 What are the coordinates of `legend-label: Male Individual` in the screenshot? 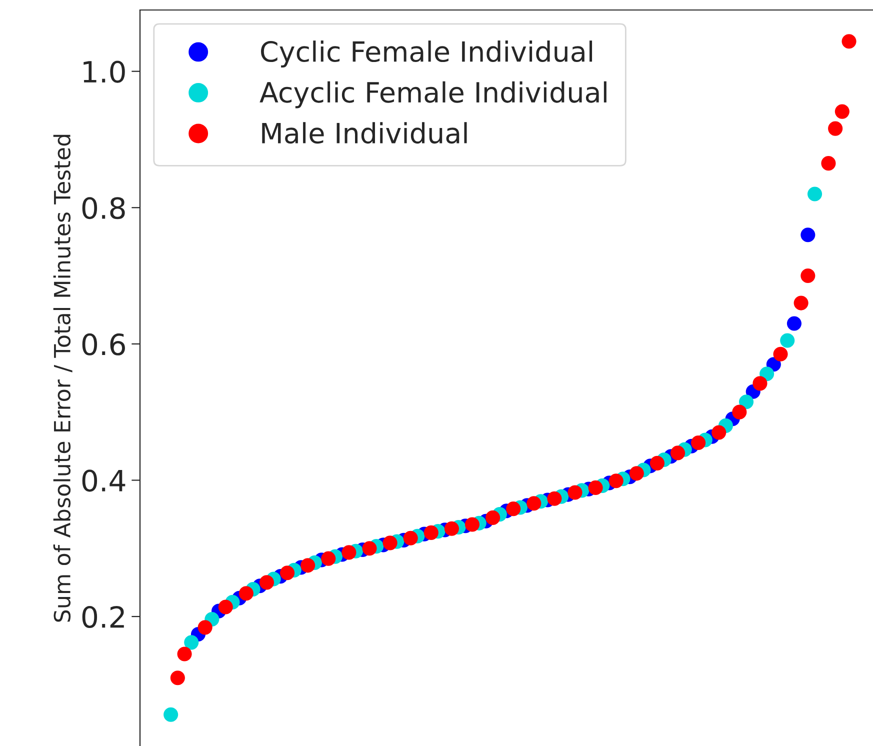 It's located at (364, 133).